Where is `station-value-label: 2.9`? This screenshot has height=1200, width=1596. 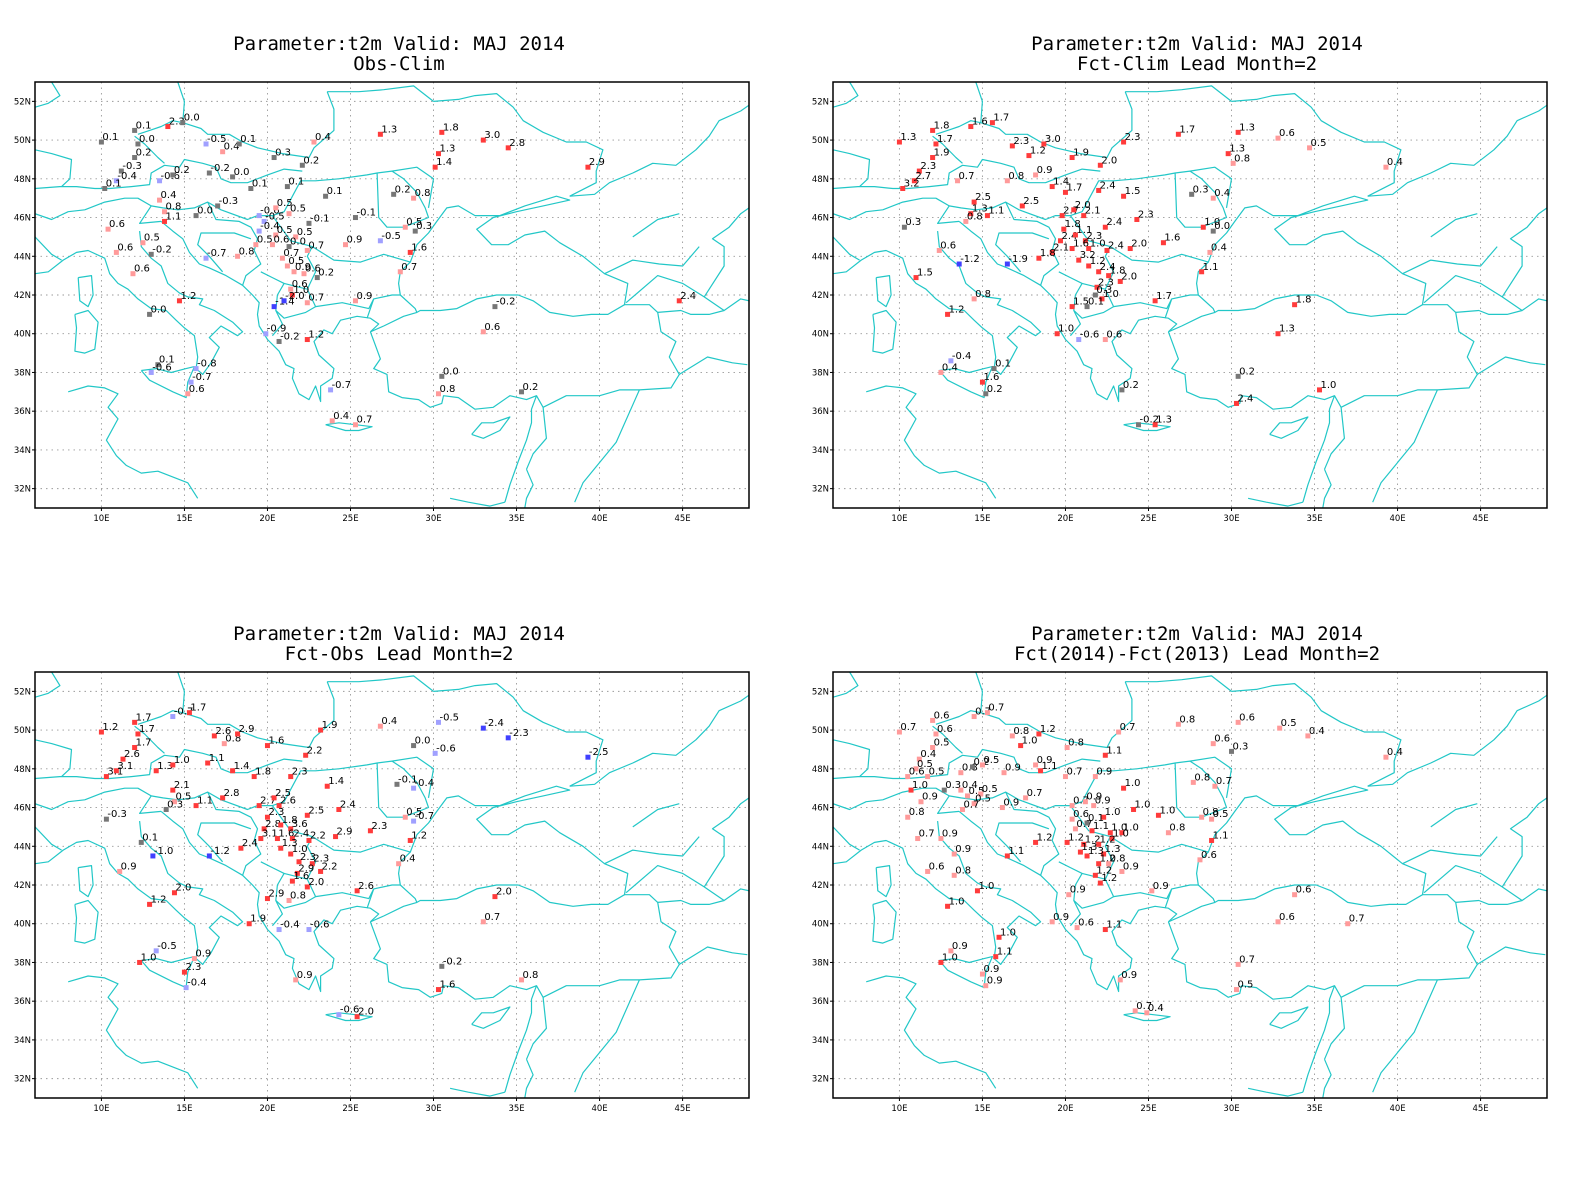
station-value-label: 2.9 is located at coordinates (247, 729).